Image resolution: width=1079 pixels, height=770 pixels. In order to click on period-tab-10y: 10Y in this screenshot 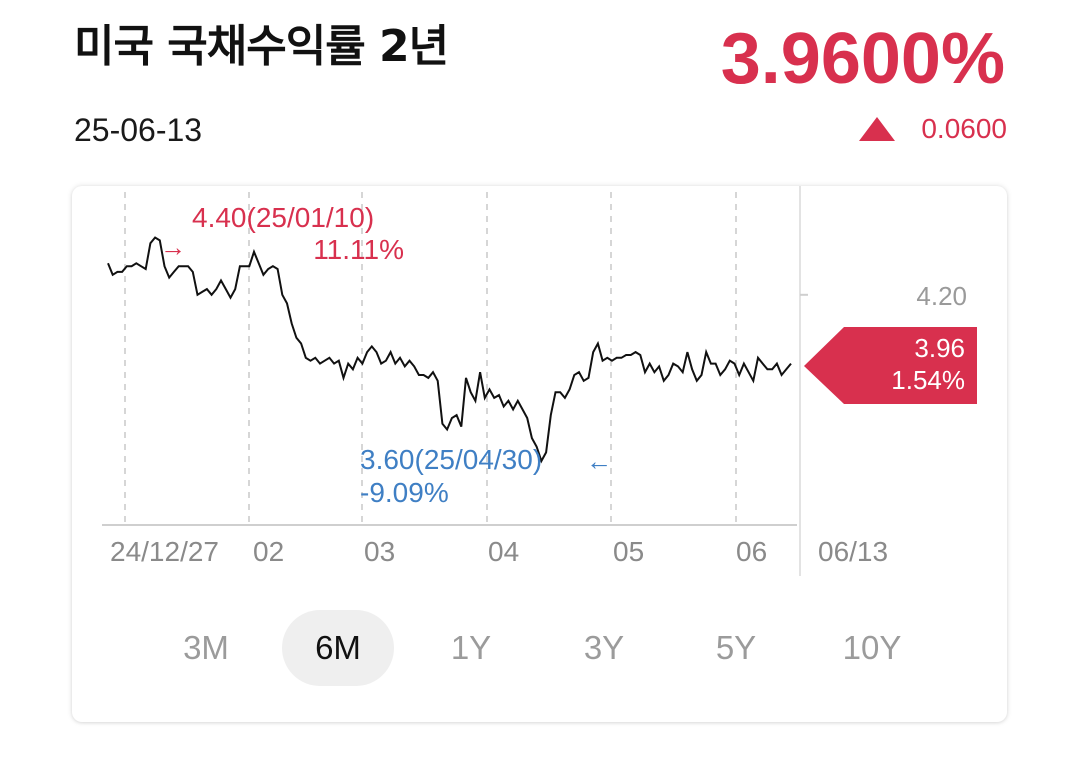, I will do `click(872, 647)`.